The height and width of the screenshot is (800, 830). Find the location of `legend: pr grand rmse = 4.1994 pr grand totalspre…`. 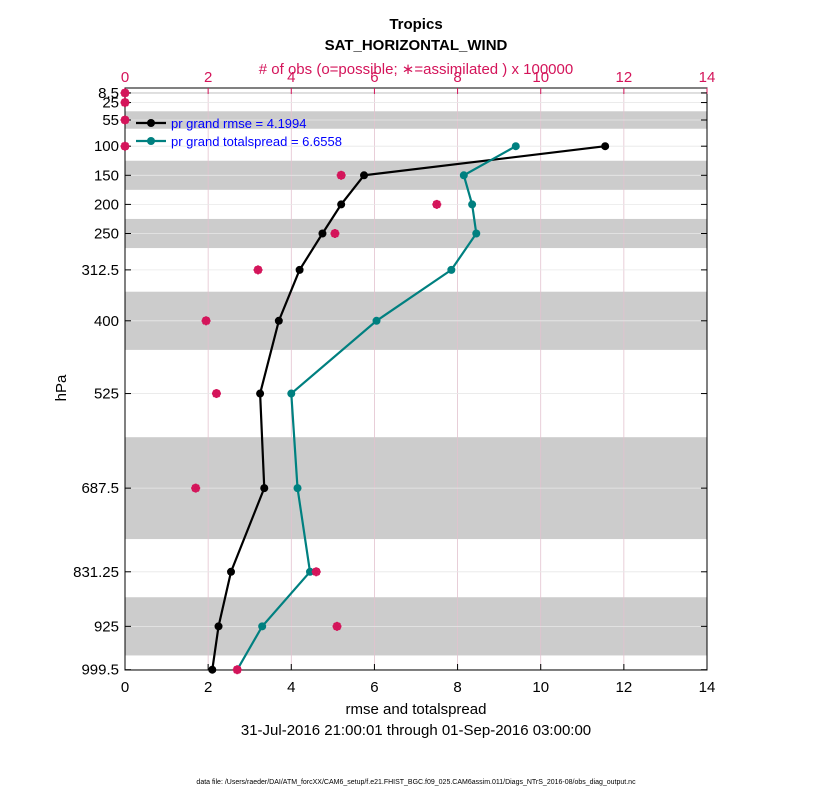

legend: pr grand rmse = 4.1994 pr grand totalspre… is located at coordinates (239, 132).